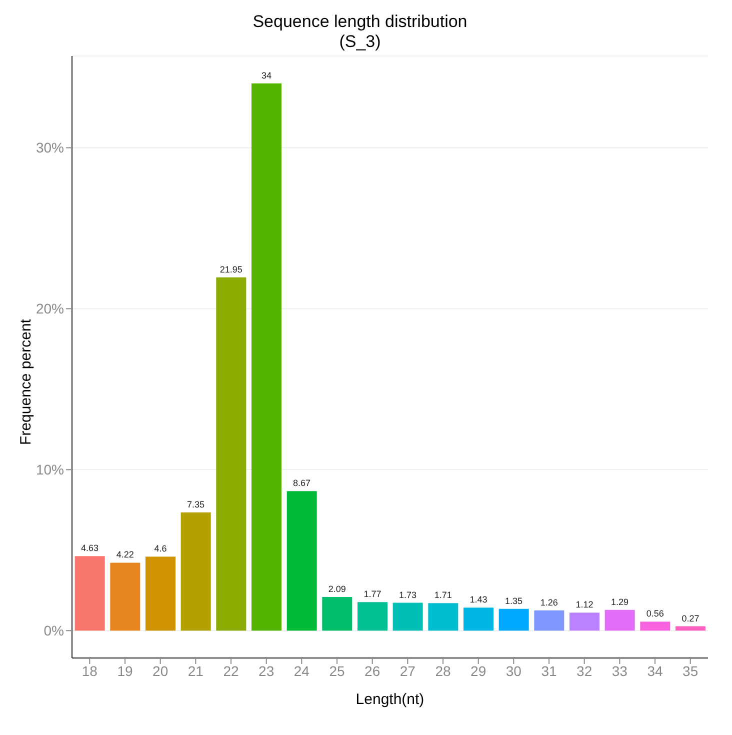 The width and height of the screenshot is (732, 735). What do you see at coordinates (443, 670) in the screenshot?
I see `x-tick-label: 28` at bounding box center [443, 670].